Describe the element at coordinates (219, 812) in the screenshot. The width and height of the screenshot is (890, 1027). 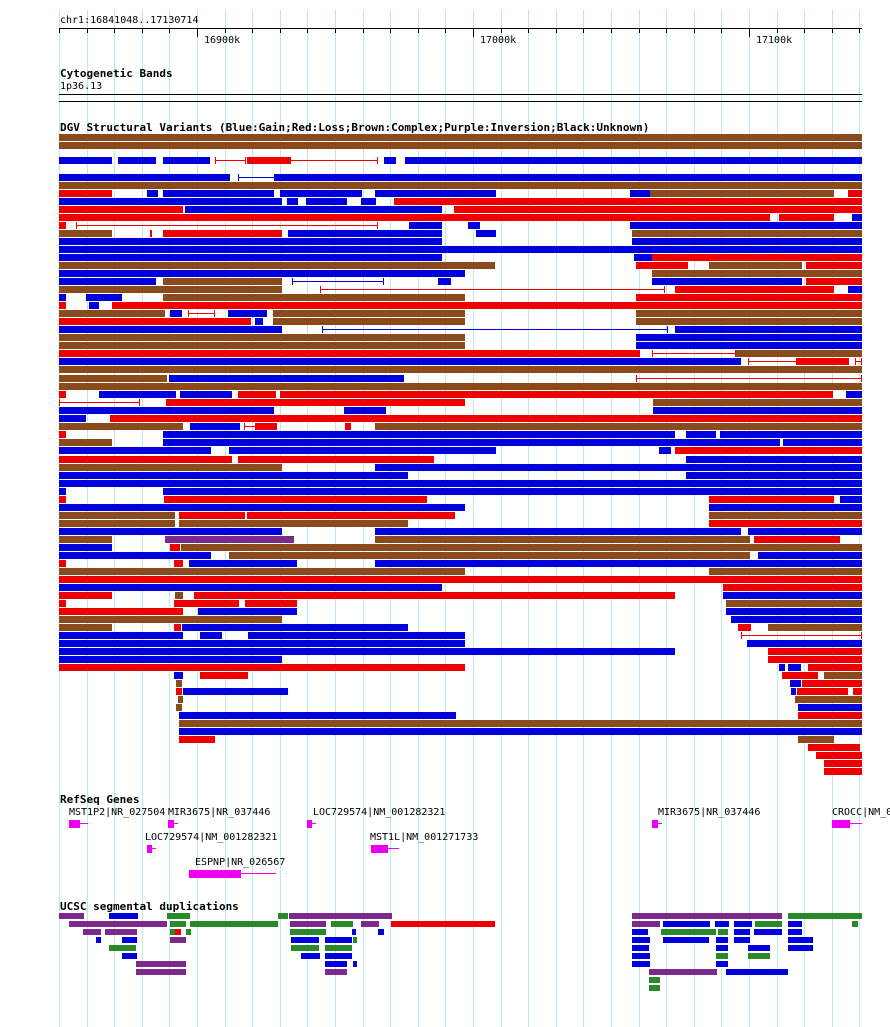
I see `gene-label: MIR3675|NR_037446` at that location.